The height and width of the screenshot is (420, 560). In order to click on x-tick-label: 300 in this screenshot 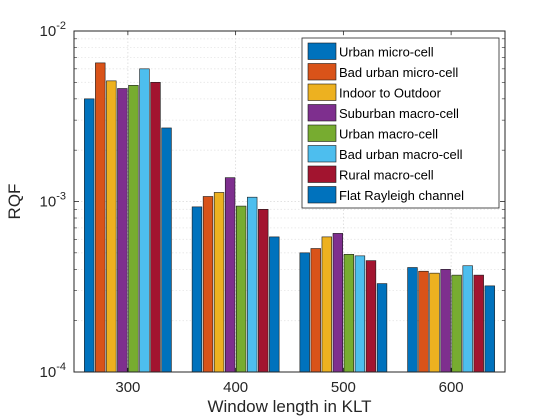, I will do `click(127, 387)`.